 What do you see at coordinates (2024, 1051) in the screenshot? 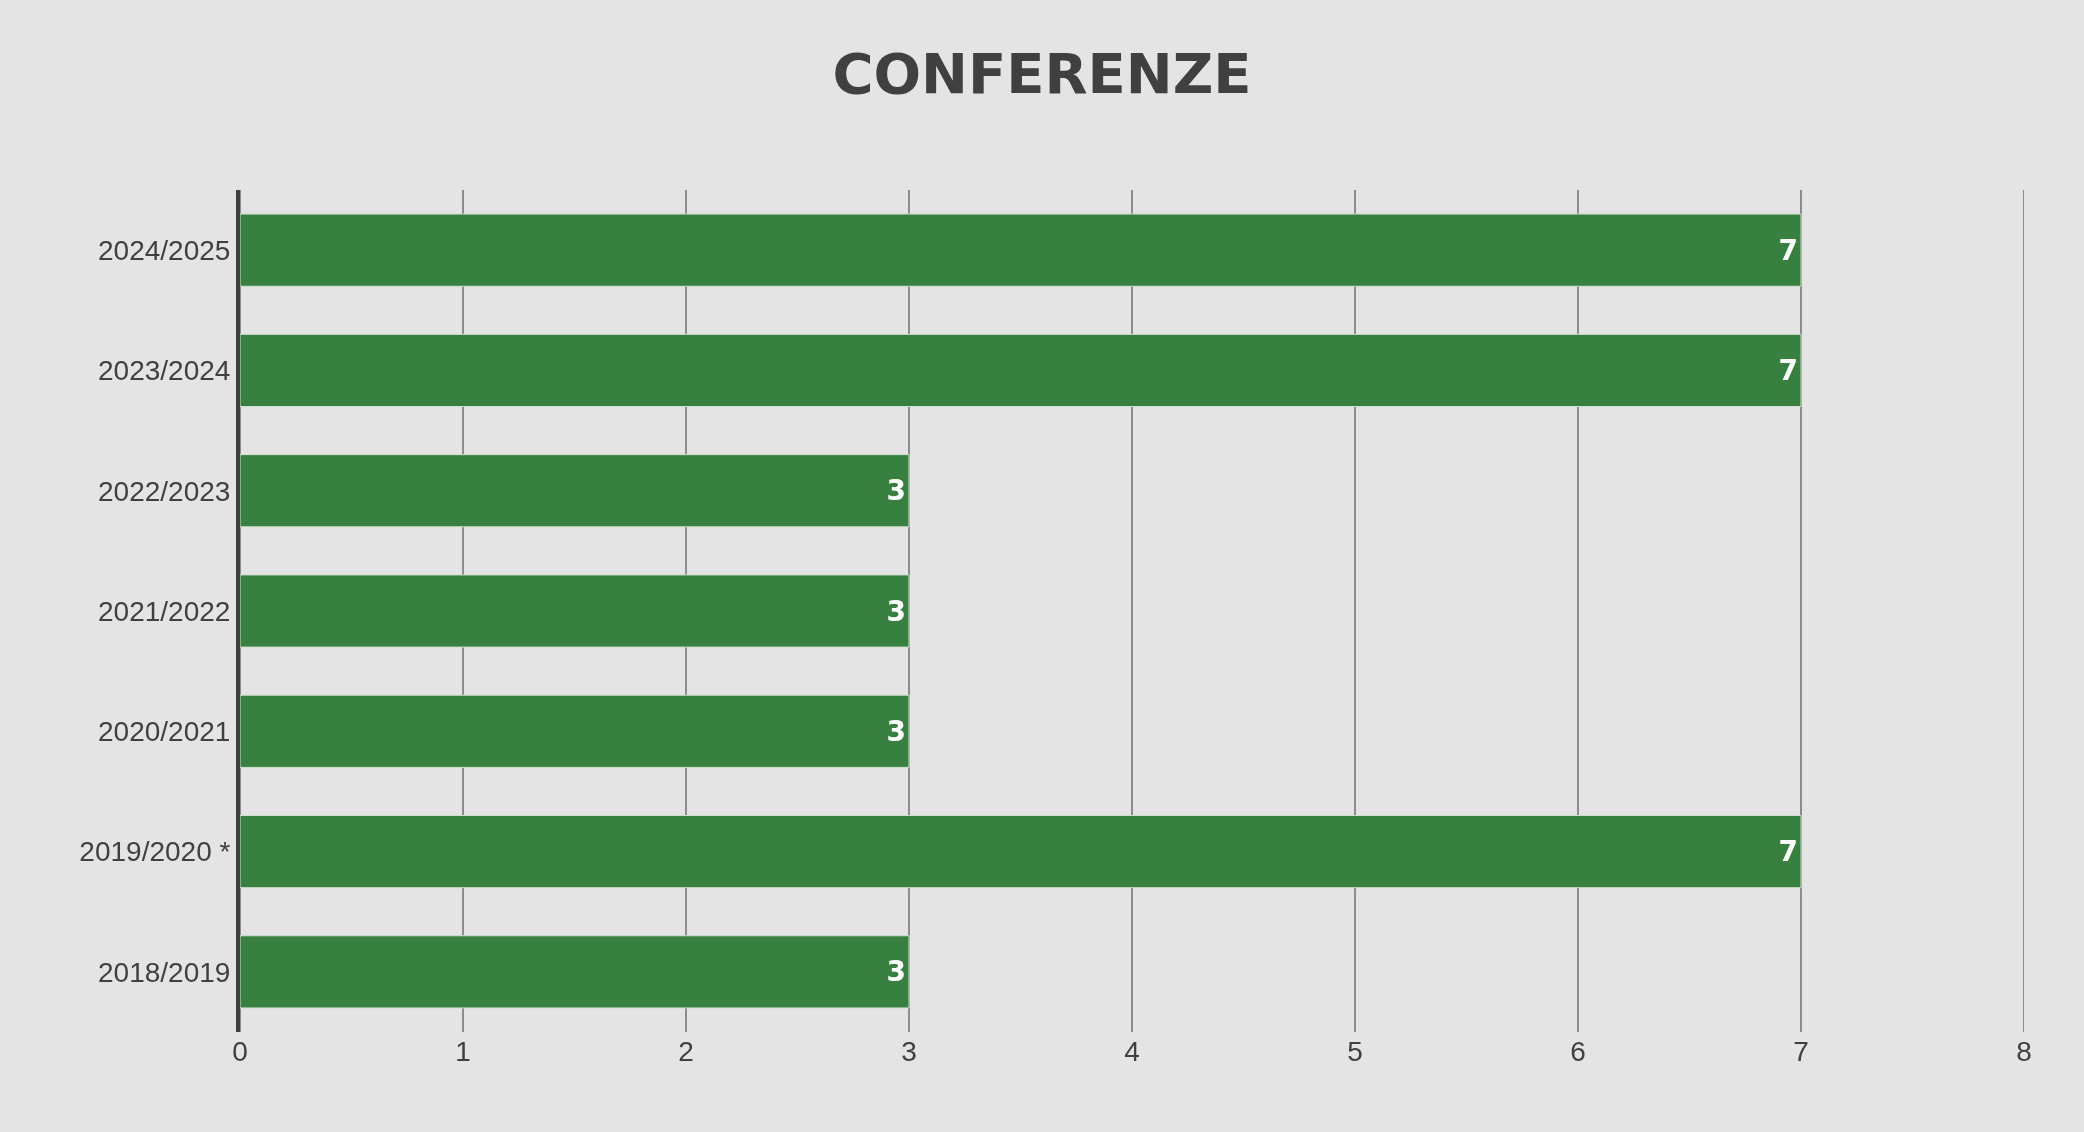
I see `x-tick-label: 8` at bounding box center [2024, 1051].